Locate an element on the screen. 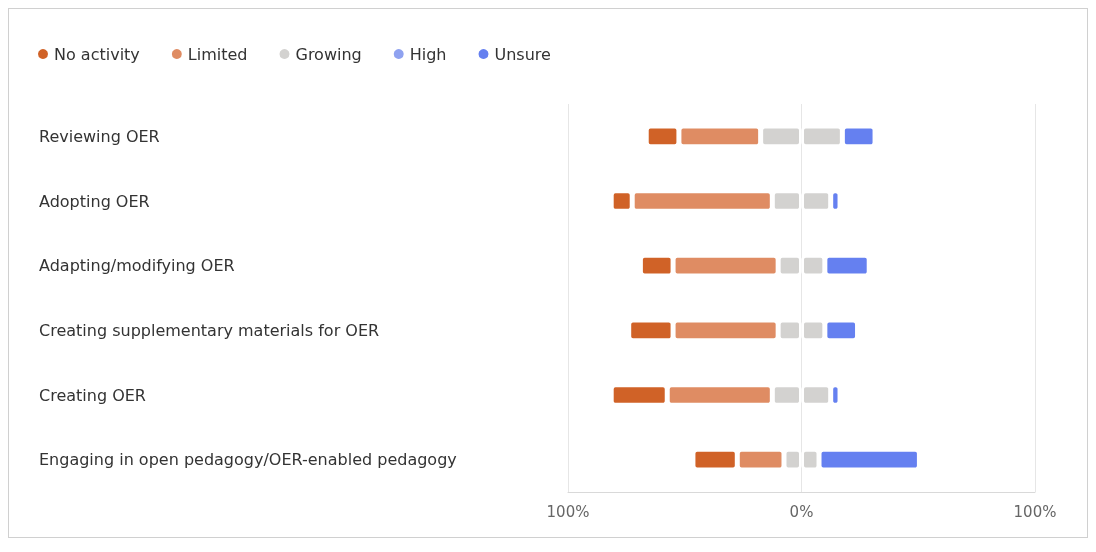 The height and width of the screenshot is (552, 1096). y-tick-label: Adapting/modifying OER is located at coordinates (137, 266).